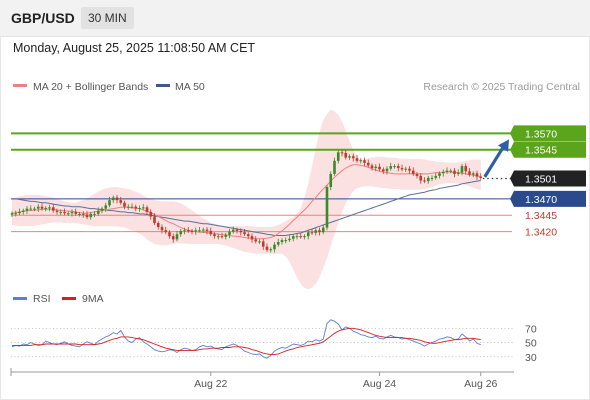 This screenshot has height=400, width=590. I want to click on timestamp: Monday, August 25, 2025 11:08:50 AM CET, so click(134, 48).